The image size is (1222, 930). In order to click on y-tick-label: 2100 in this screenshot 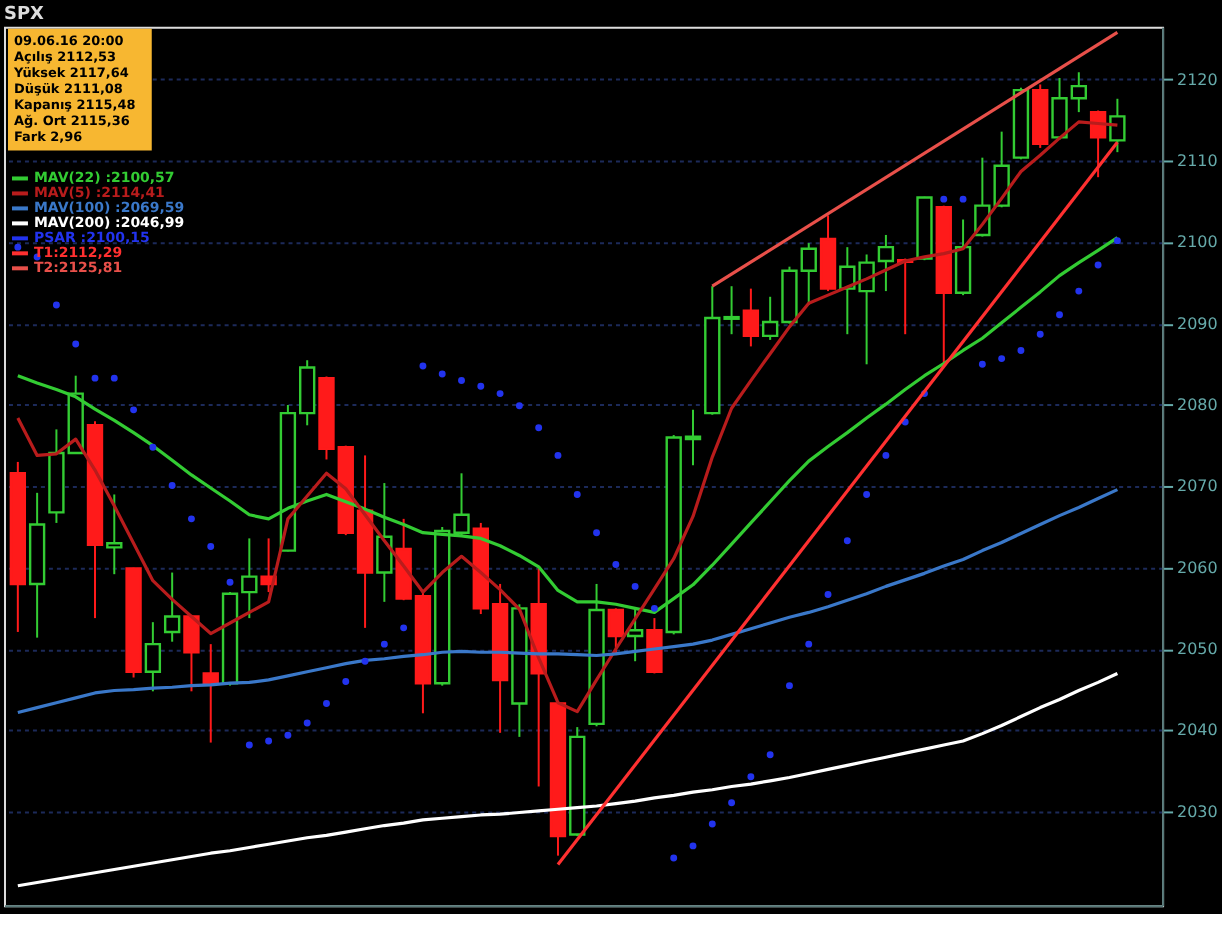, I will do `click(1197, 242)`.